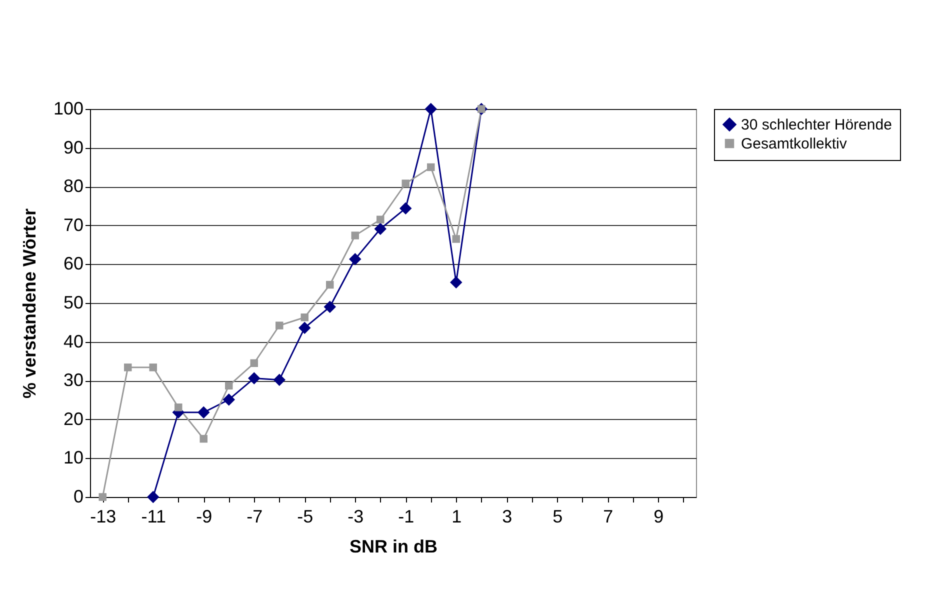  I want to click on y-tick-label: 90, so click(73, 147).